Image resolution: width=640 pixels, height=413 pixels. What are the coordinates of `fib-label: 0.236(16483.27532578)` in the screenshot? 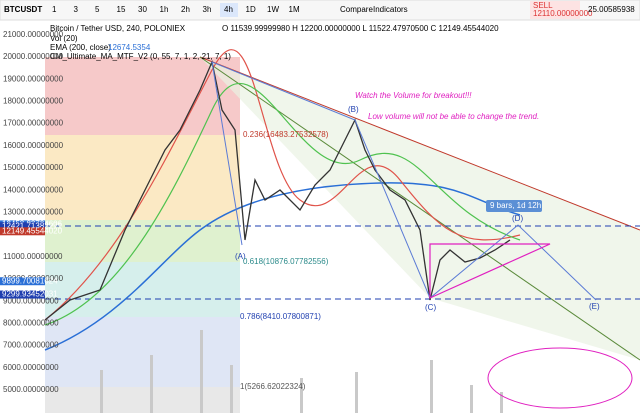 It's located at (286, 134).